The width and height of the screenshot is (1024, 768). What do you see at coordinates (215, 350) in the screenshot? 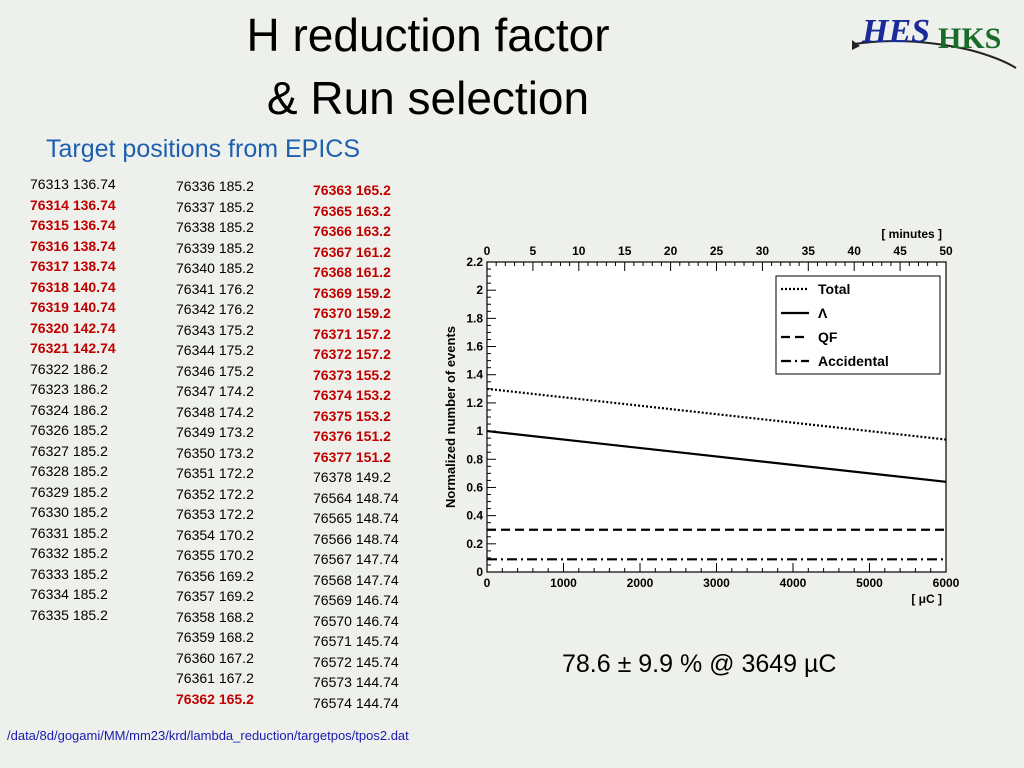
I see `run-entry: 76344 175.2` at bounding box center [215, 350].